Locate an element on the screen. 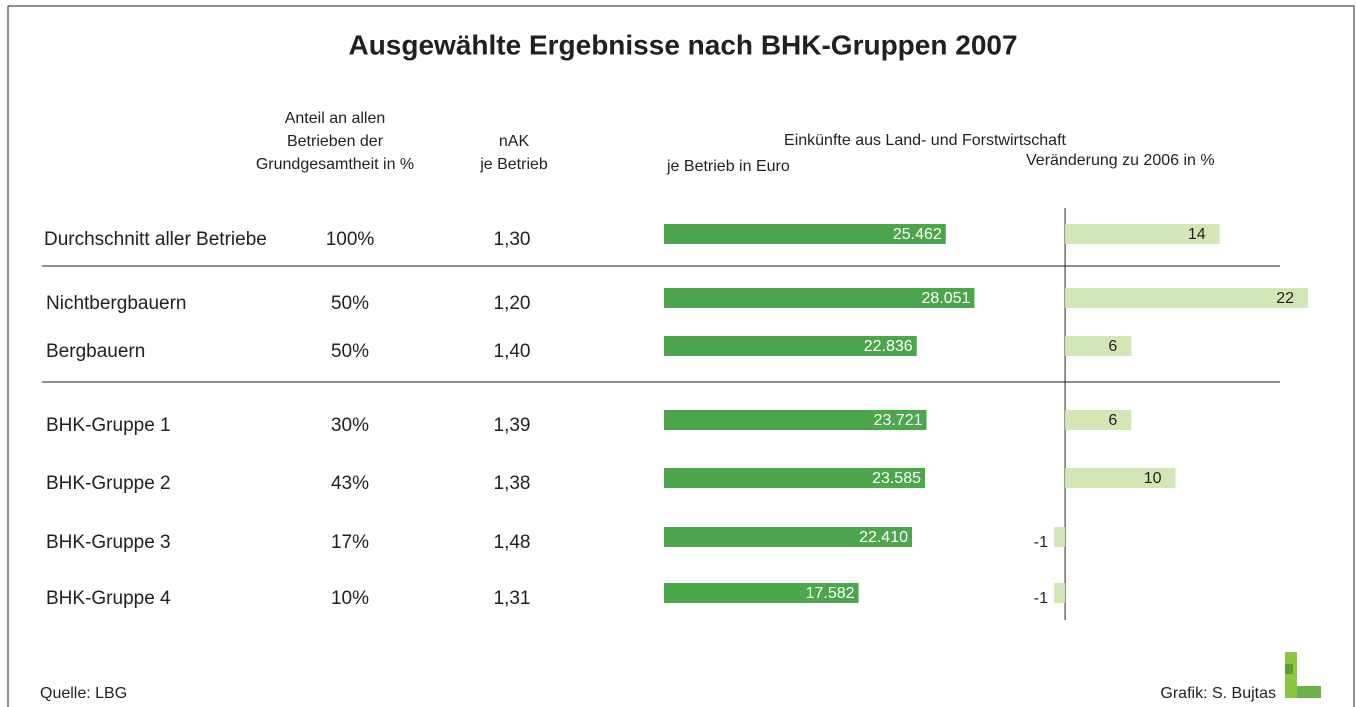 Image resolution: width=1356 pixels, height=707 pixels. row-label: BHK-Gruppe 4 is located at coordinates (108, 598).